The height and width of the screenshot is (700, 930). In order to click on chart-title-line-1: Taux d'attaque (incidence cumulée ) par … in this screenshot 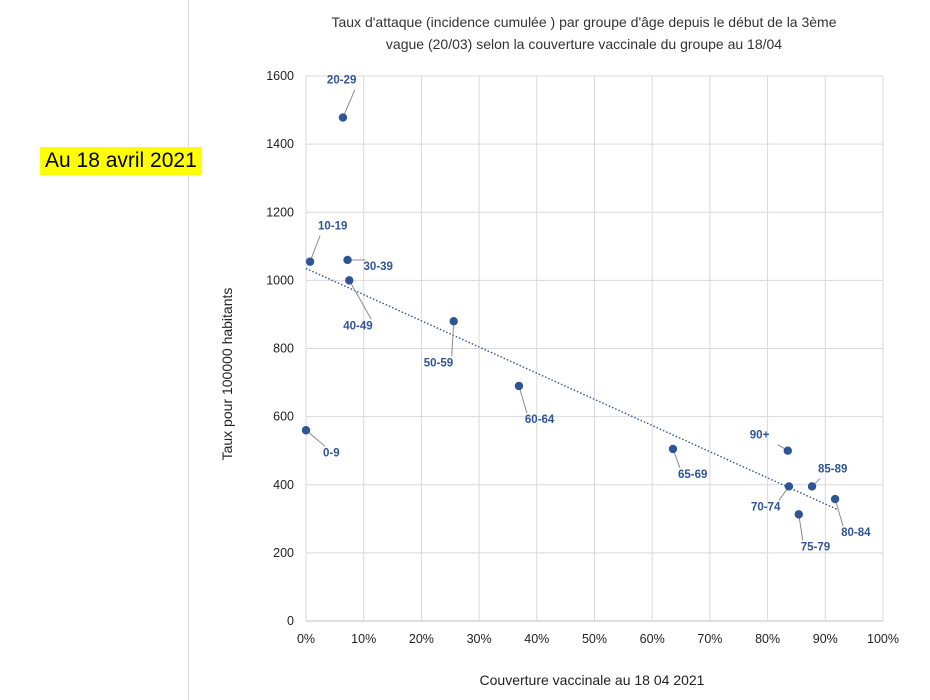, I will do `click(583, 22)`.